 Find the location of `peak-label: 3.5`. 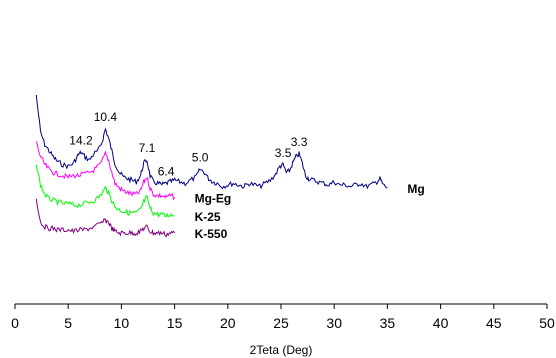

peak-label: 3.5 is located at coordinates (283, 153).